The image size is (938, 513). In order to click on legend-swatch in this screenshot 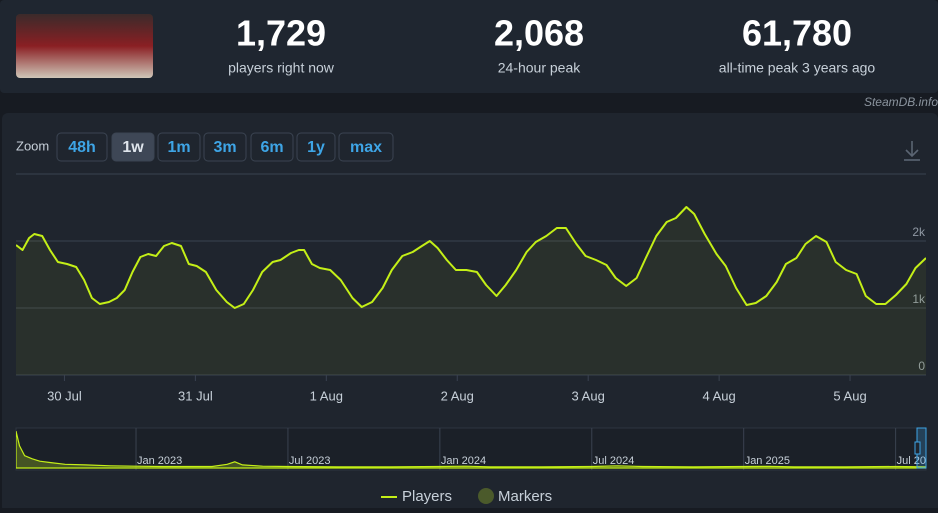, I will do `click(486, 496)`.